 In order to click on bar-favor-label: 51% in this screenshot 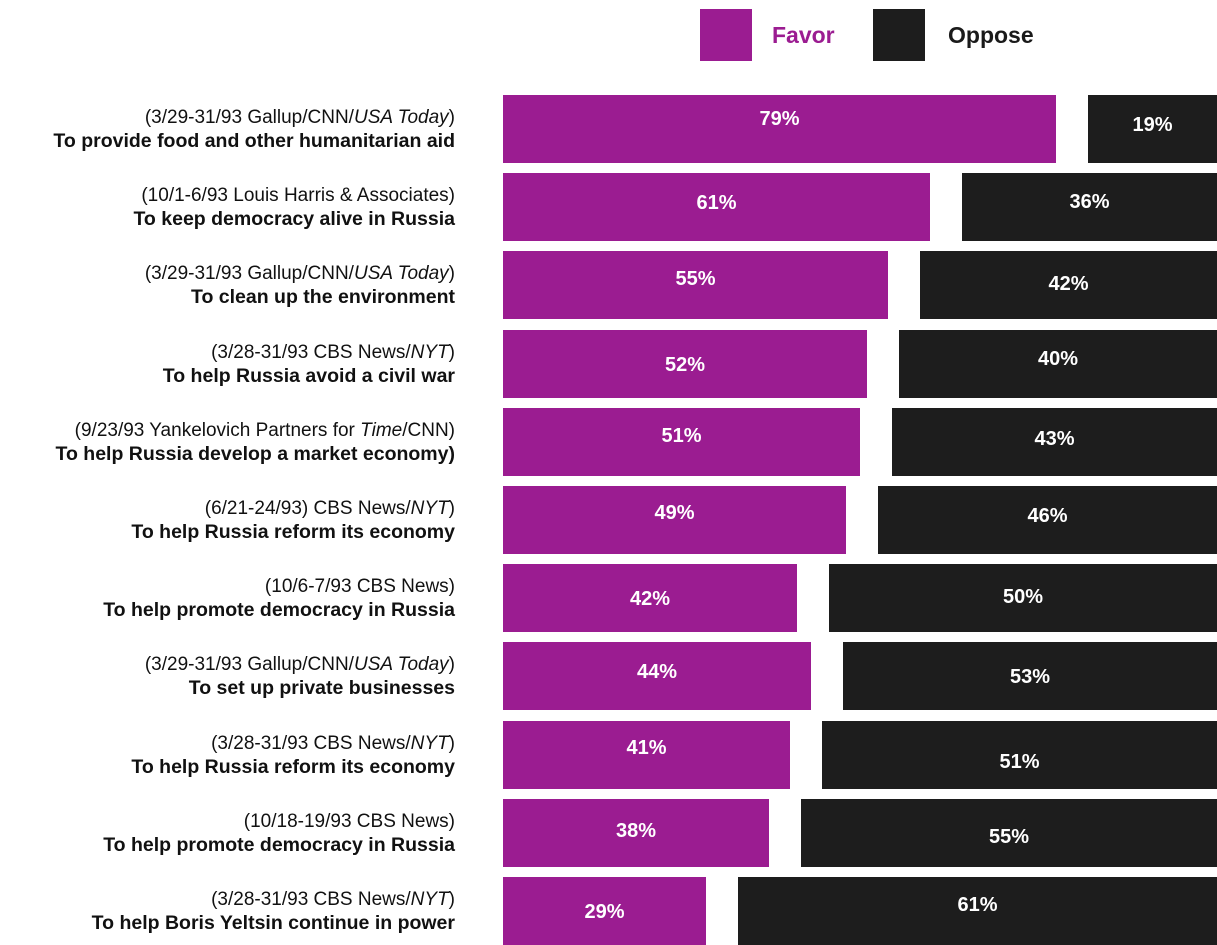, I will do `click(681, 436)`.